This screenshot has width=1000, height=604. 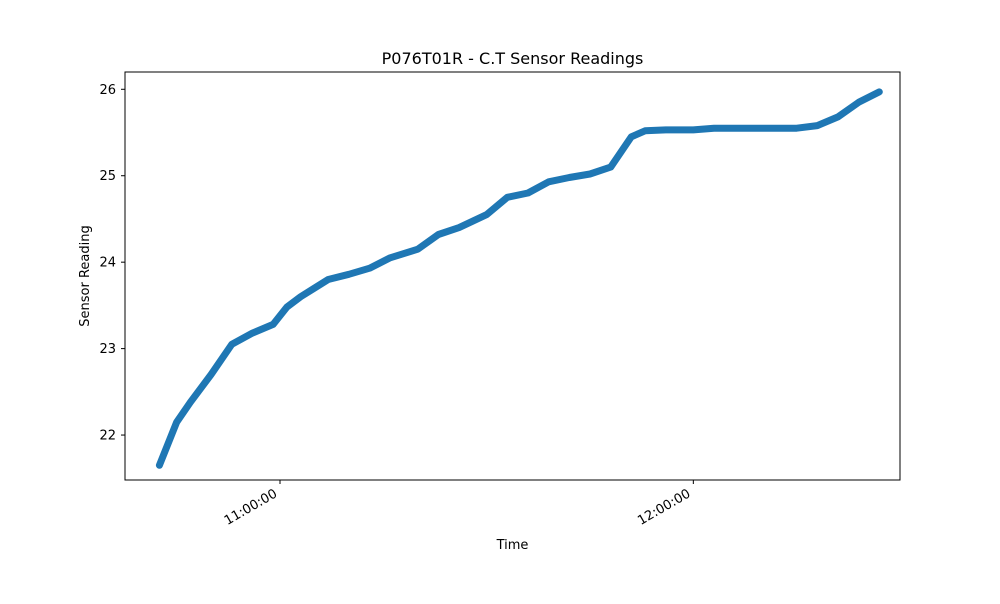 What do you see at coordinates (107, 263) in the screenshot?
I see `y-tick-label: 24` at bounding box center [107, 263].